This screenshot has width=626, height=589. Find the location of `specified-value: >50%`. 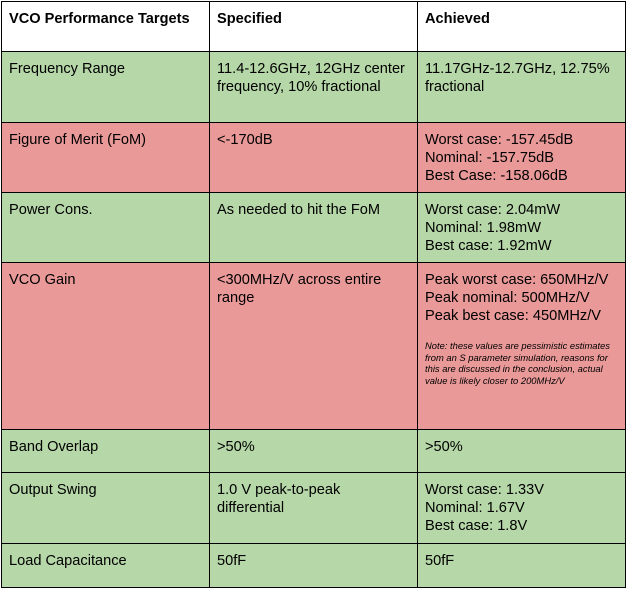

specified-value: >50% is located at coordinates (313, 451).